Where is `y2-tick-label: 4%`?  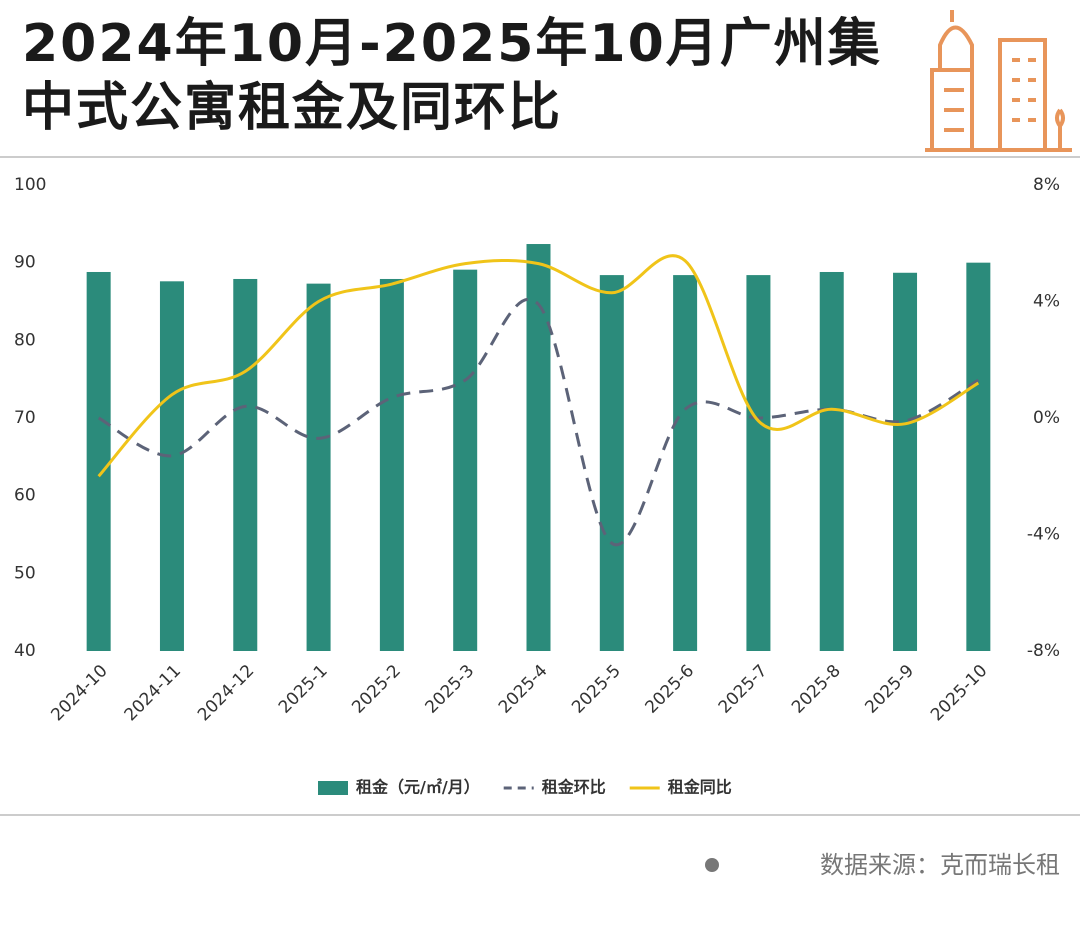 y2-tick-label: 4% is located at coordinates (1046, 302).